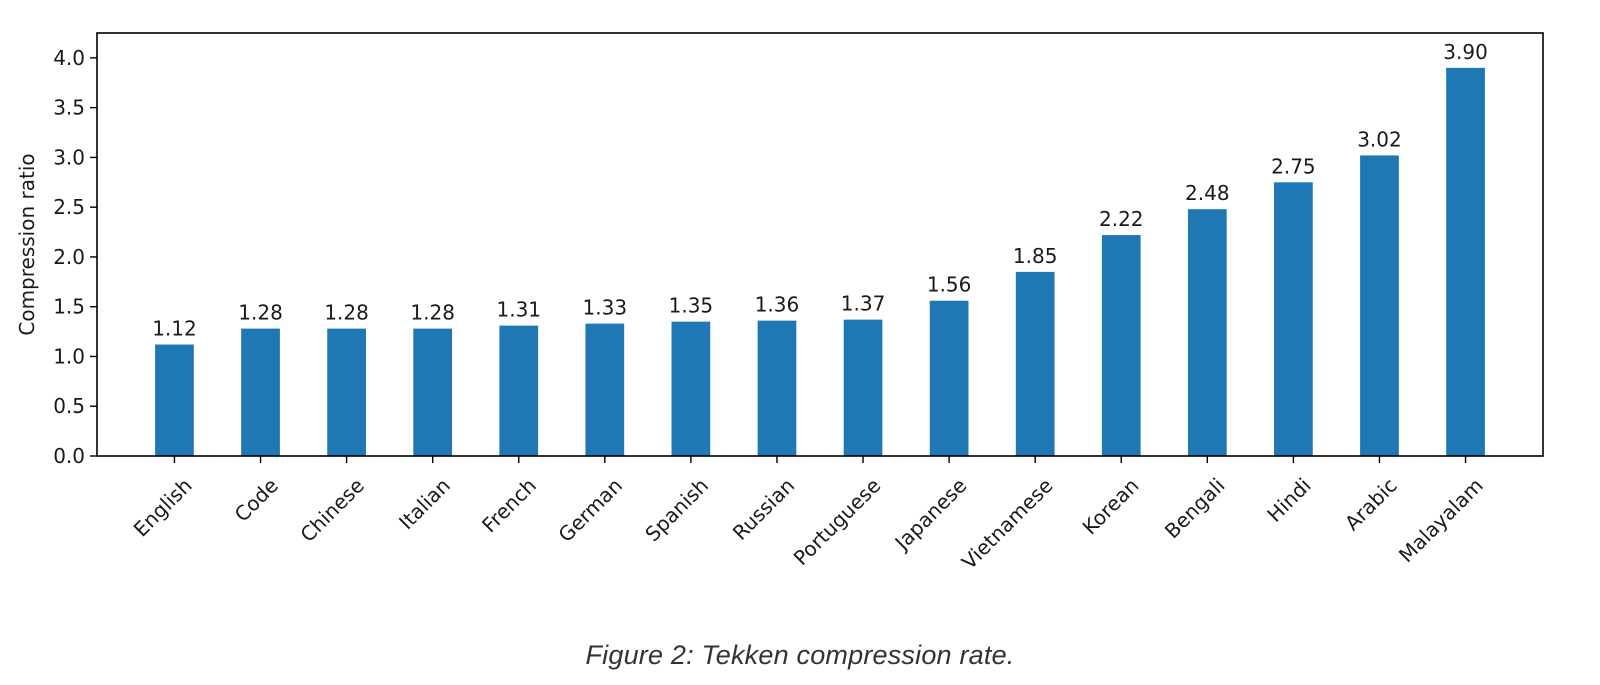  What do you see at coordinates (1195, 508) in the screenshot?
I see `x-tick-label: Bengali` at bounding box center [1195, 508].